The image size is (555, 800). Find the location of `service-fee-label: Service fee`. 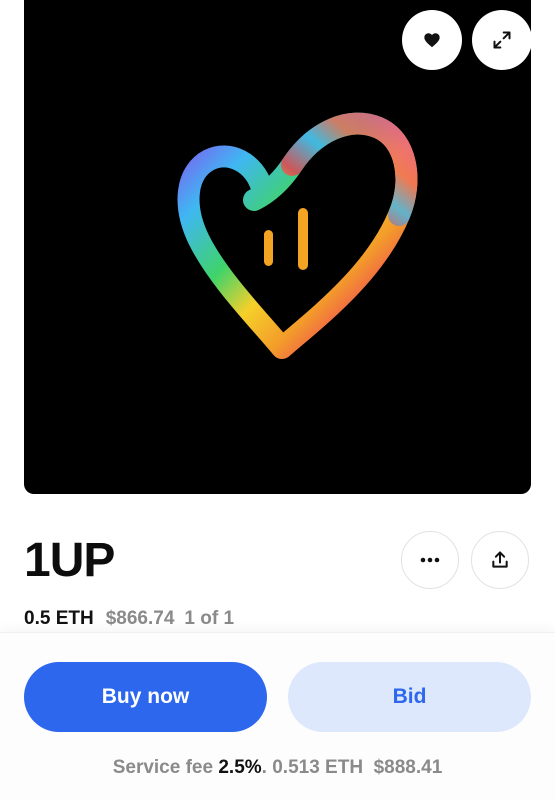

service-fee-label: Service fee is located at coordinates (163, 767).